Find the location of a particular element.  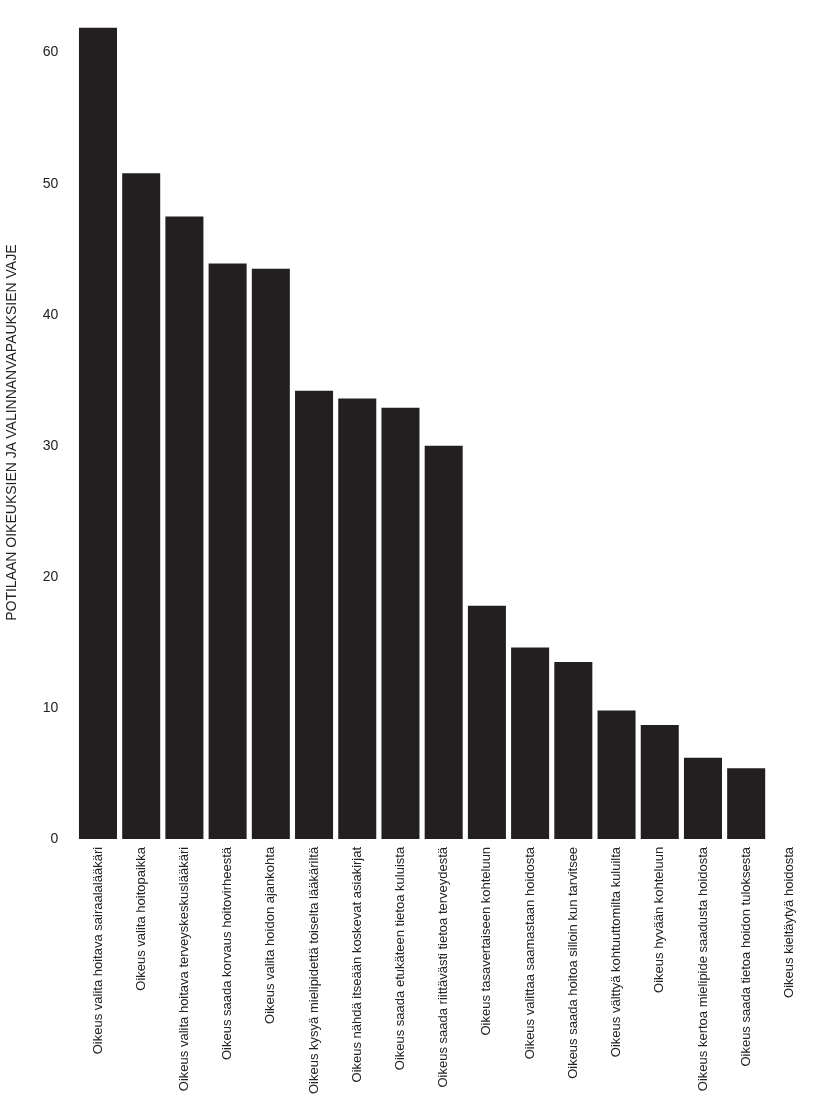

x-tick-label: Oikeus valita hoitava sairaalalääkäri is located at coordinates (97, 950).